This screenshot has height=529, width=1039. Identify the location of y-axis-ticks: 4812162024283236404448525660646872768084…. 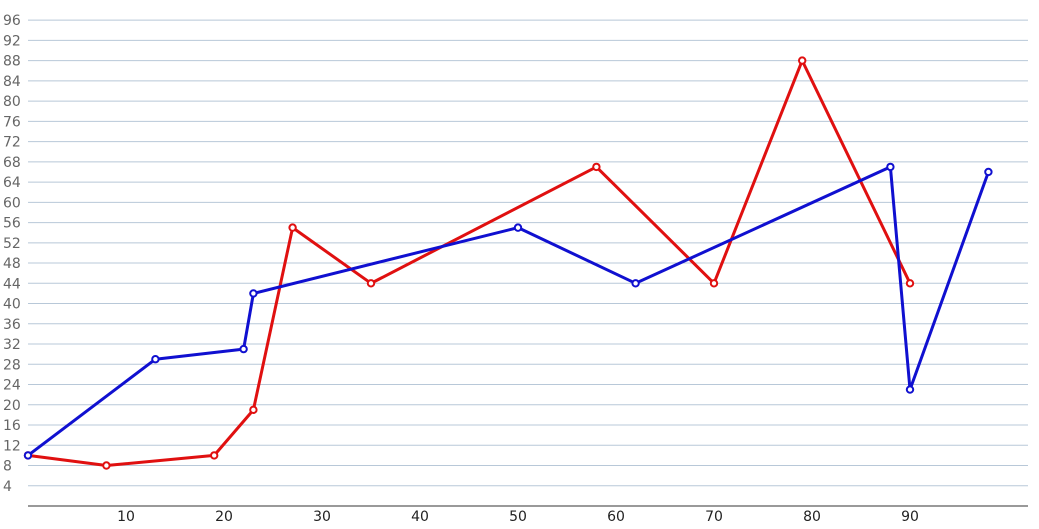
(12, 254).